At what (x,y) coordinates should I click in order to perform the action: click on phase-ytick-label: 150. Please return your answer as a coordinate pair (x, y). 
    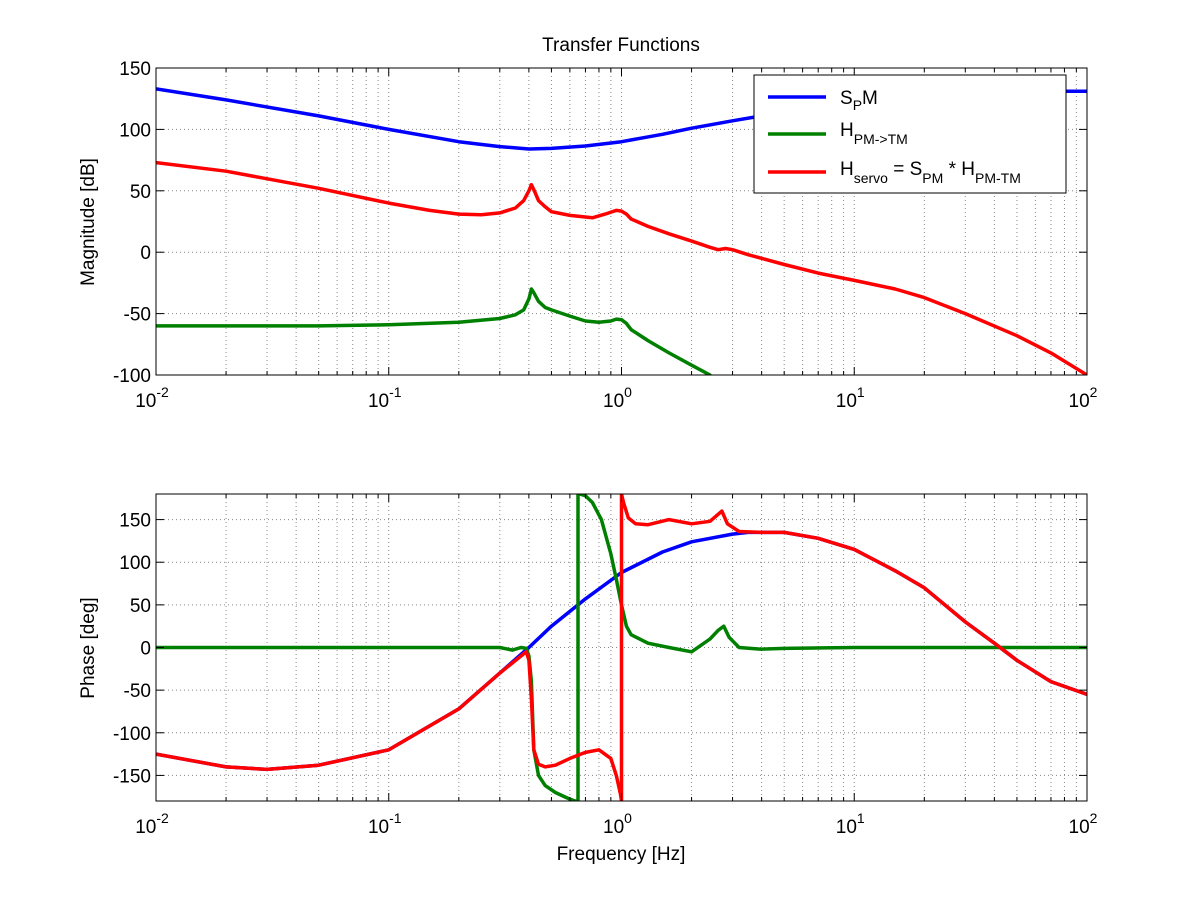
    Looking at the image, I should click on (135, 521).